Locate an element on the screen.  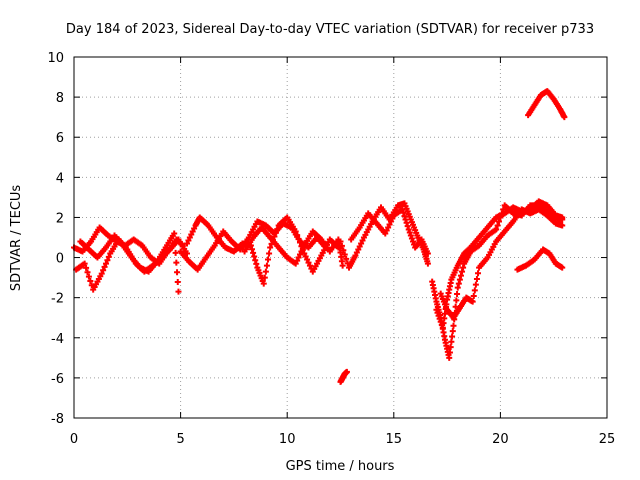
series-arc-g is located at coordinates (384, 235).